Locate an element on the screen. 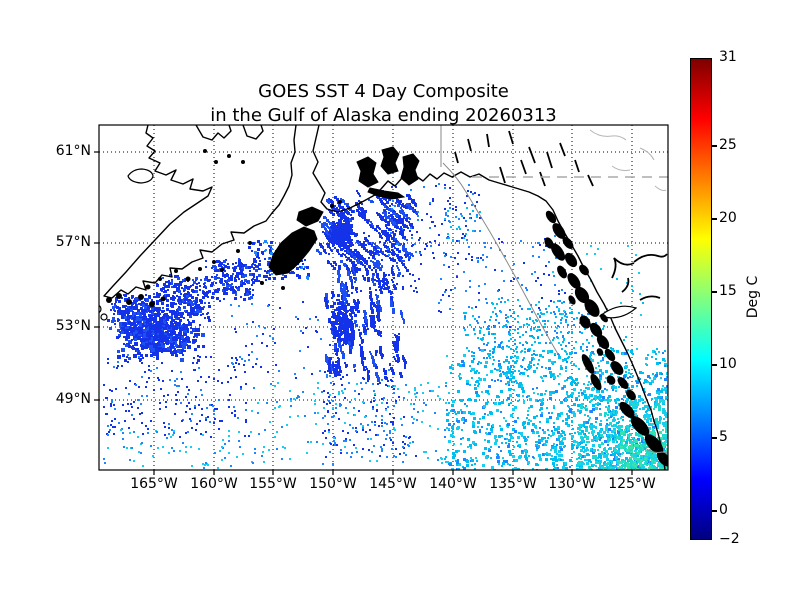 This screenshot has width=800, height=600. sst-cluster-mid-gulf-specks is located at coordinates (502, 286).